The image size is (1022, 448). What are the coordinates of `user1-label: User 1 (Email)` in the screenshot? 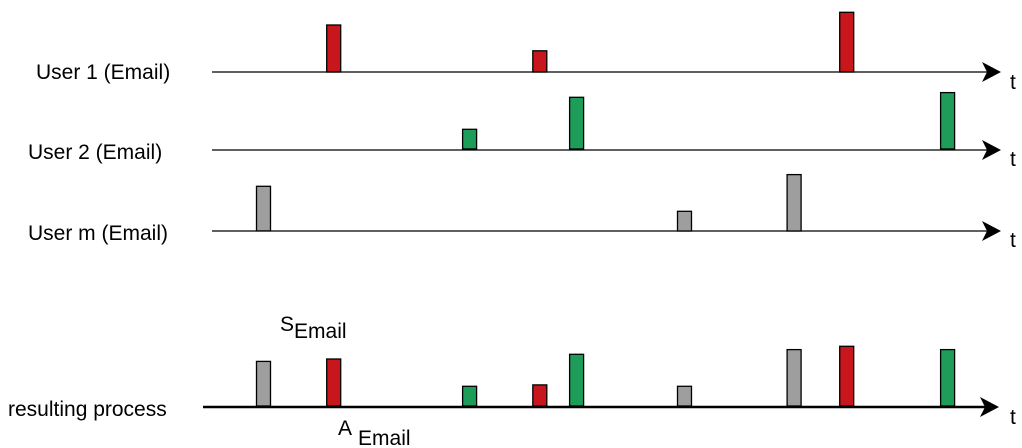 It's located at (103, 72).